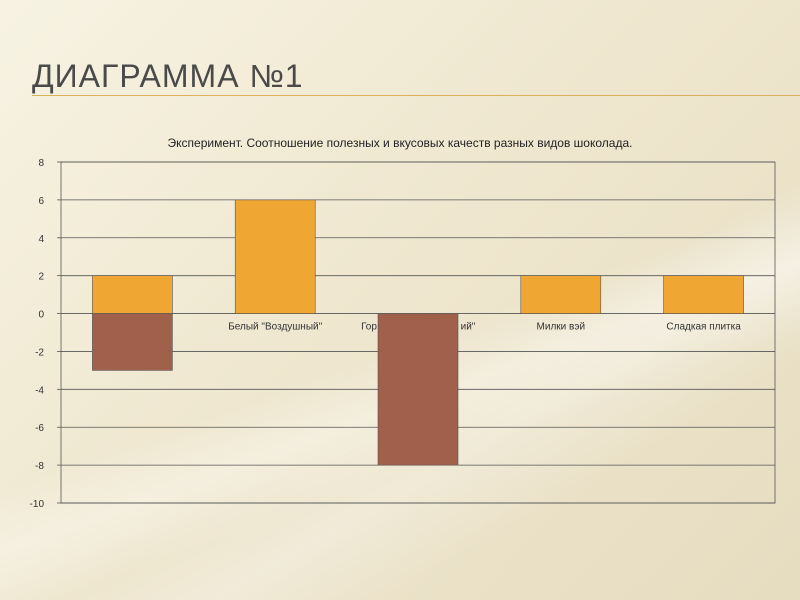 The image size is (800, 600). What do you see at coordinates (41, 239) in the screenshot?
I see `y-tick-label: 4` at bounding box center [41, 239].